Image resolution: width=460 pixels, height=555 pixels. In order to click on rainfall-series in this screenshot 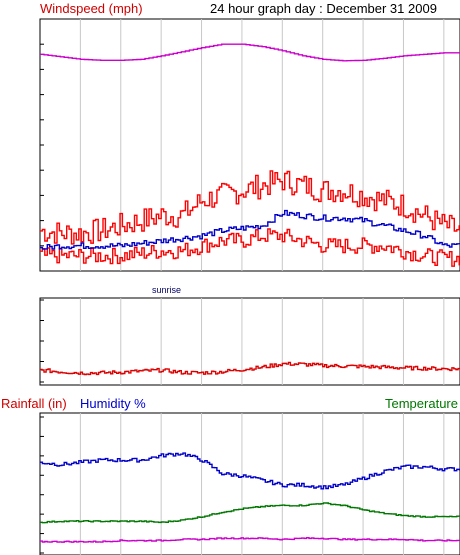, I will do `click(250, 540)`.